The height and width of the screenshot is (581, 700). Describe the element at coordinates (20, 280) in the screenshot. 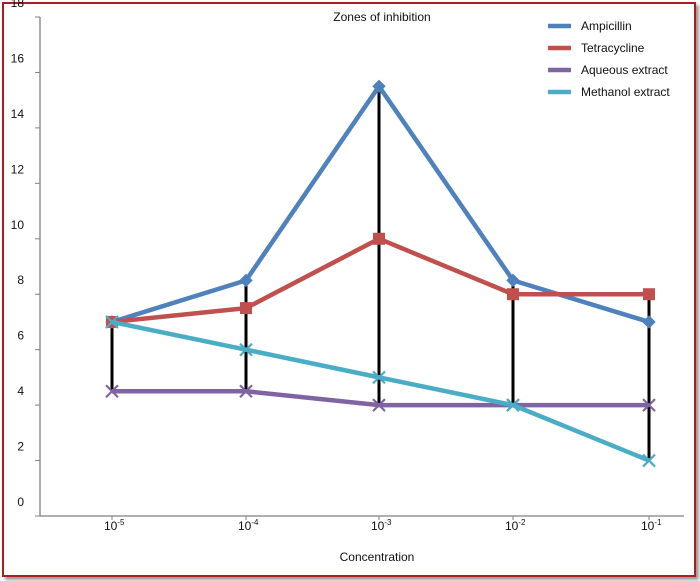

I see `y-tick-label: 8` at that location.